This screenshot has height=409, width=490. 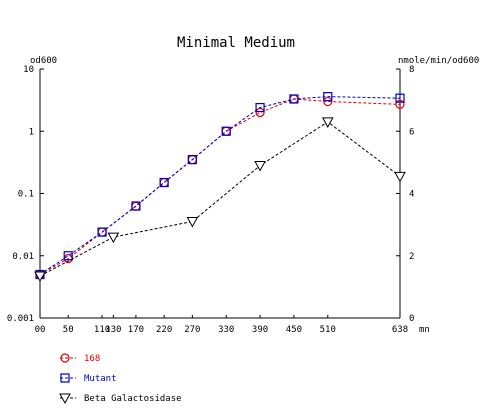 I want to click on legend-item: Mutant, so click(x=88, y=378).